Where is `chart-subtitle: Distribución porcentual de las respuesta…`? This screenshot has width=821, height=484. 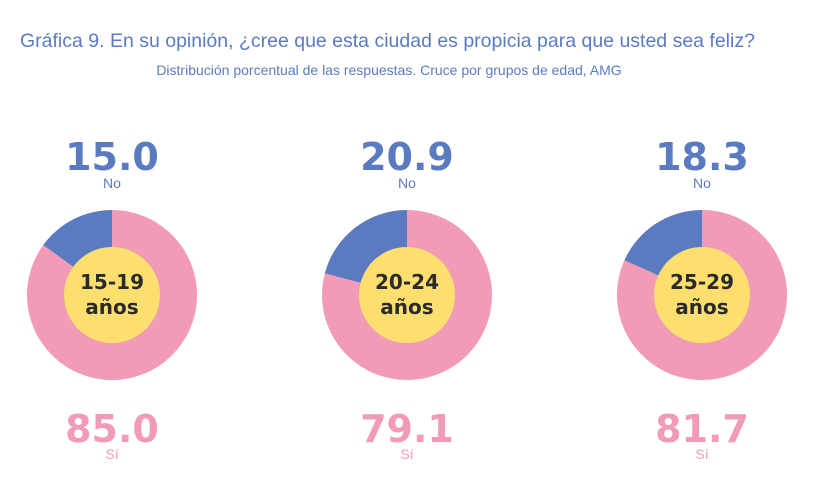
chart-subtitle: Distribución porcentual de las respuesta… is located at coordinates (389, 70).